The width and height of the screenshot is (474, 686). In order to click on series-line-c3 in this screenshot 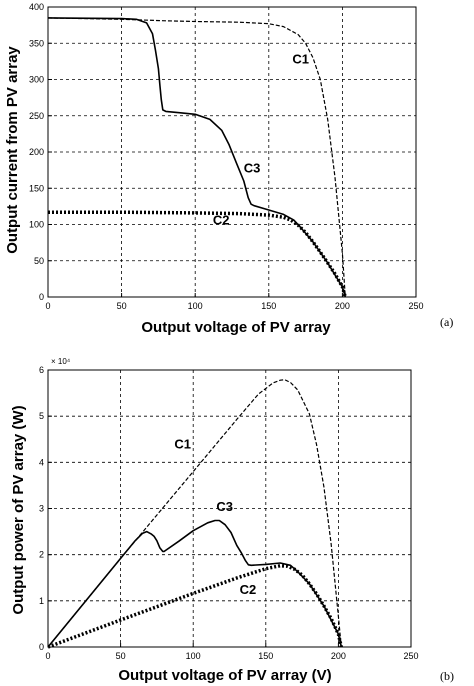, I will do `click(195, 583)`.